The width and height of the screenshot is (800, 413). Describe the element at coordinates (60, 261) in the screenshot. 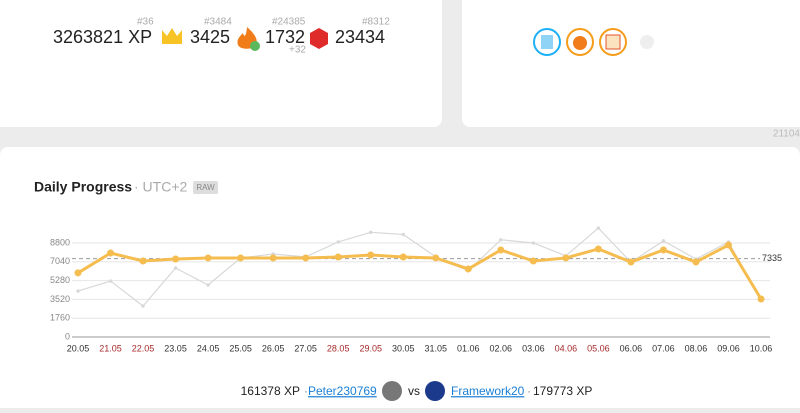

I see `y-tick-label: 7040` at that location.